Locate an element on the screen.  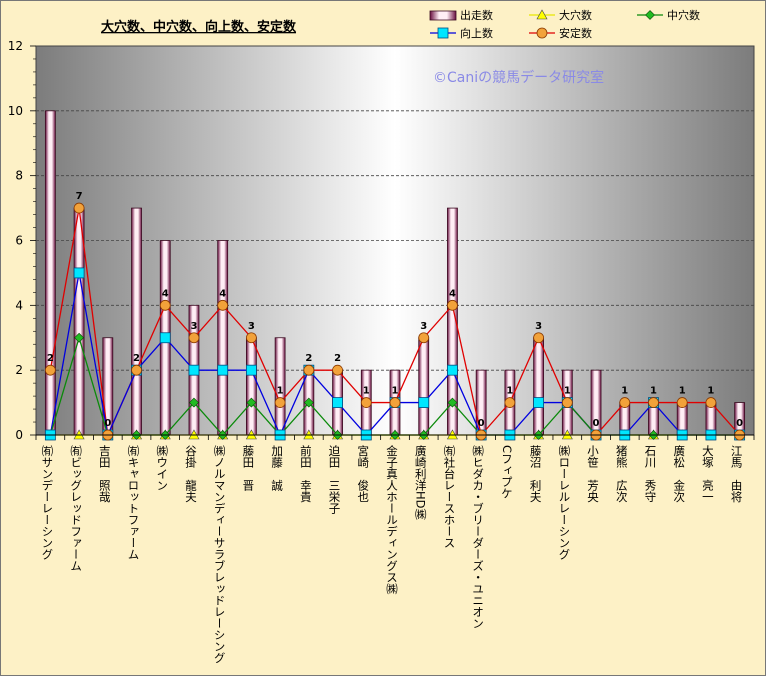
legend-label: 向上数 is located at coordinates (476, 33).